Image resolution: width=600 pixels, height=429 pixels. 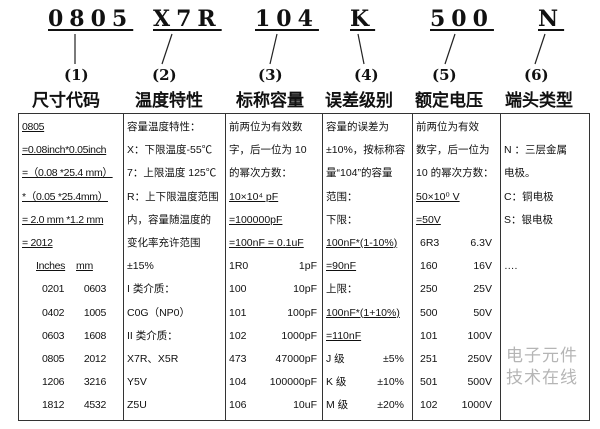 What do you see at coordinates (458, 313) in the screenshot?
I see `table-row: 500 50V` at bounding box center [458, 313].